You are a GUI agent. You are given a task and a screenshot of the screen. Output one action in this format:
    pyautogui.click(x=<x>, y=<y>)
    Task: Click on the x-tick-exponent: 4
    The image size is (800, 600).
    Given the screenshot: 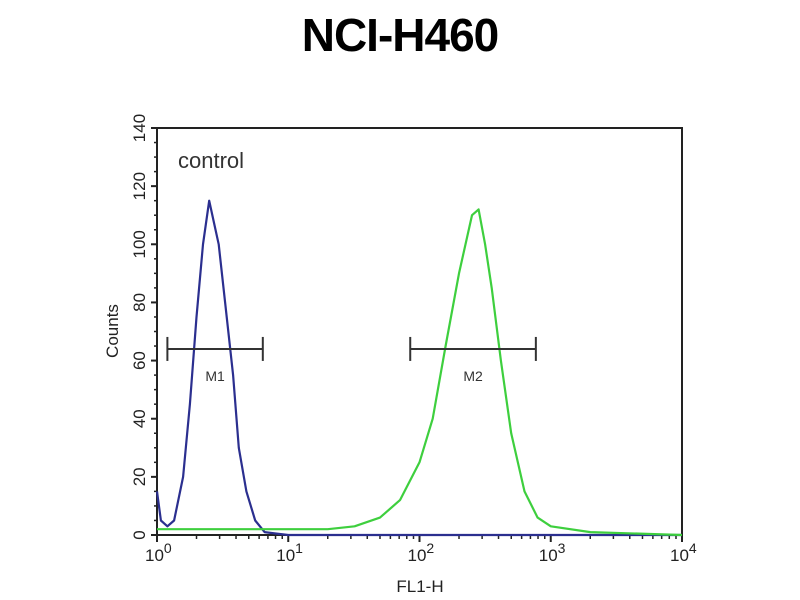 What is the action you would take?
    pyautogui.click(x=693, y=548)
    